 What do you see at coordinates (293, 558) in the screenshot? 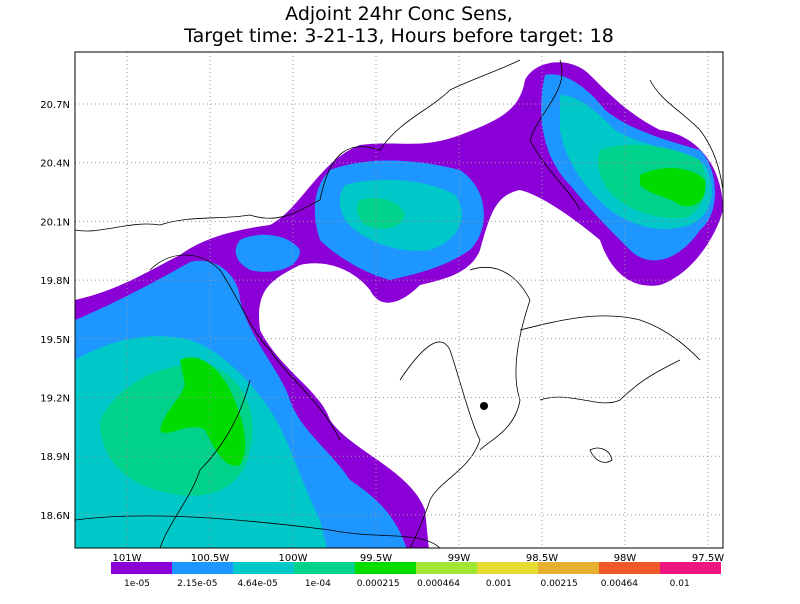
I see `lon-label: 100W` at bounding box center [293, 558].